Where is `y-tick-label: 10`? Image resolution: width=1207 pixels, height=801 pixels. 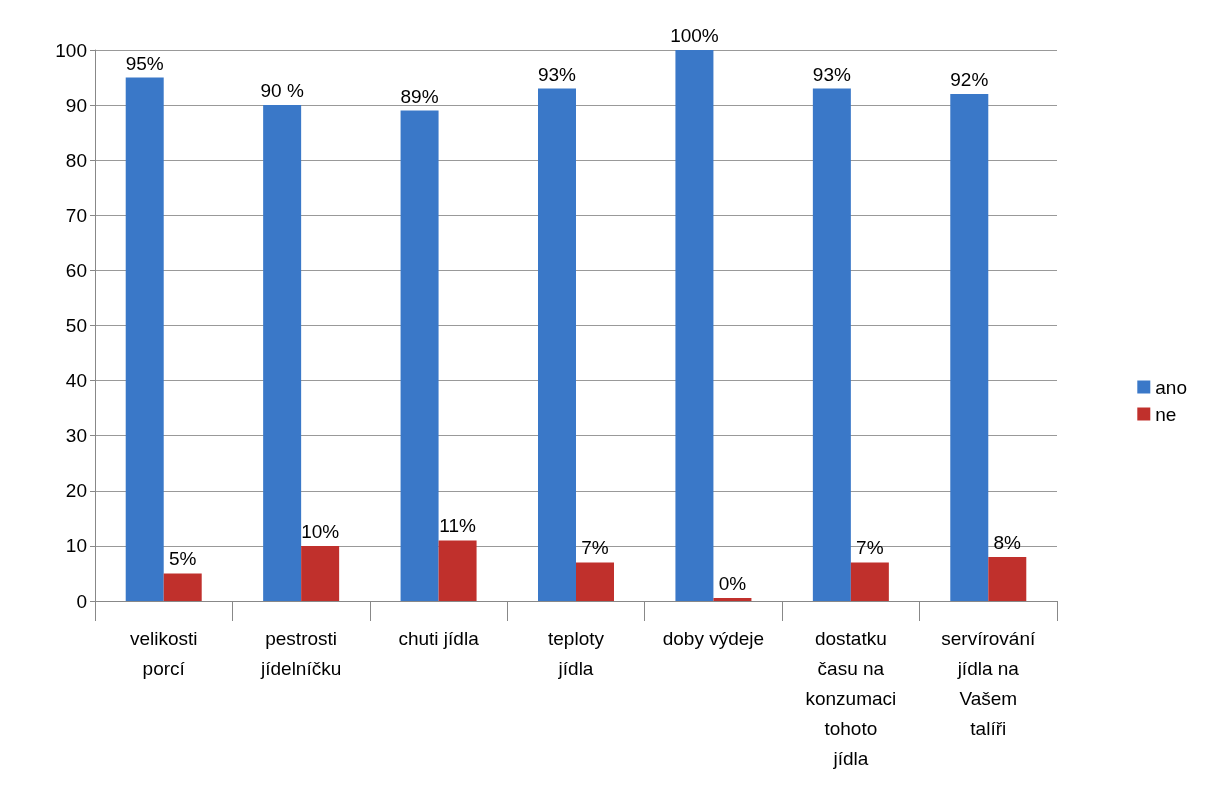 y-tick-label: 10 is located at coordinates (76, 546).